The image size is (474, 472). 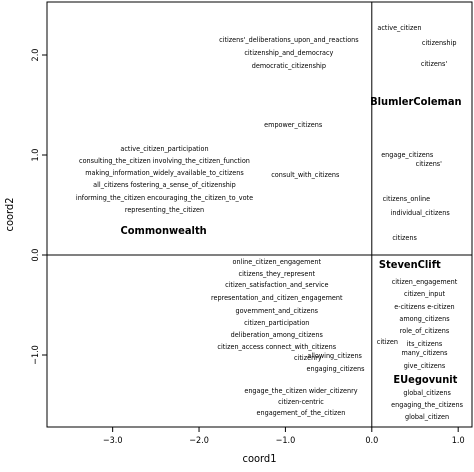 What do you see at coordinates (277, 297) in the screenshot?
I see `point-label: representation_and_citizen_engagement` at bounding box center [277, 297].